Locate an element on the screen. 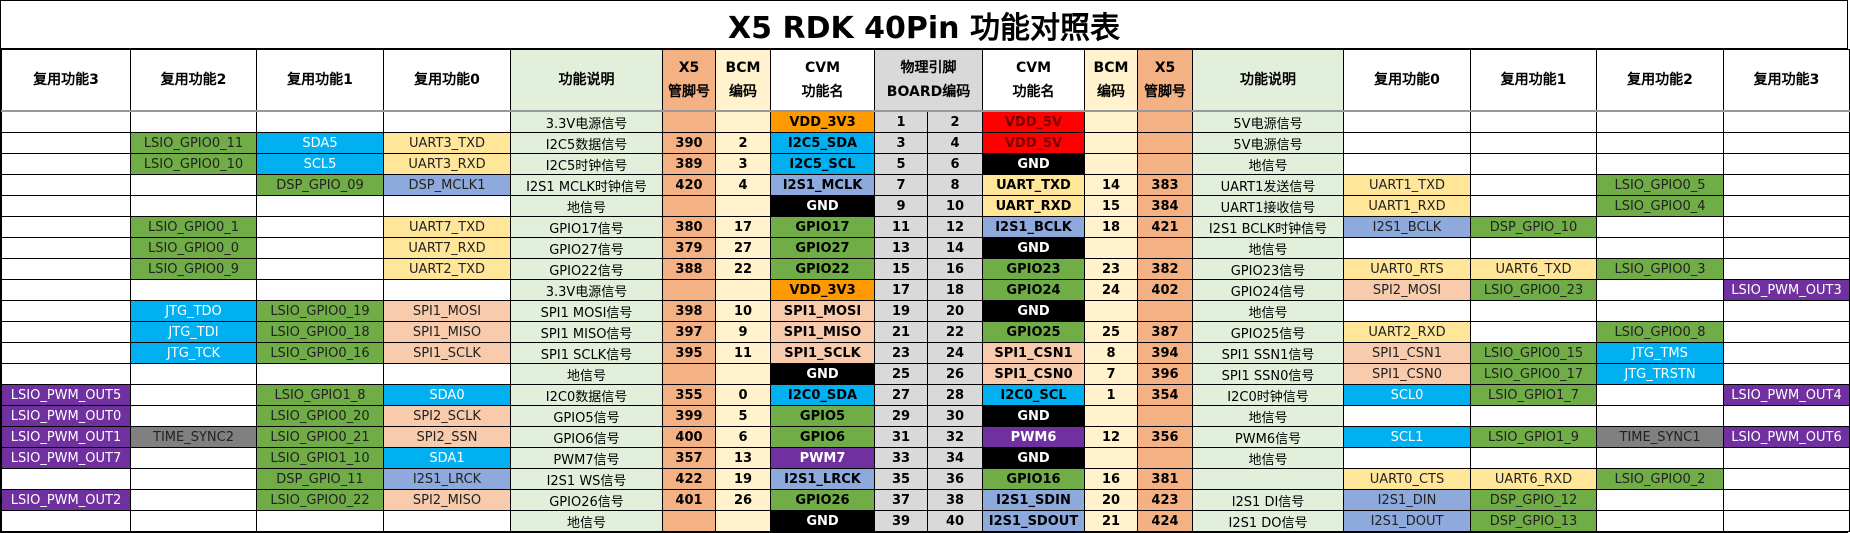 This screenshot has height=533, width=1850. left-alt1-cell: LSIO_GPIO0_20 is located at coordinates (320, 416).